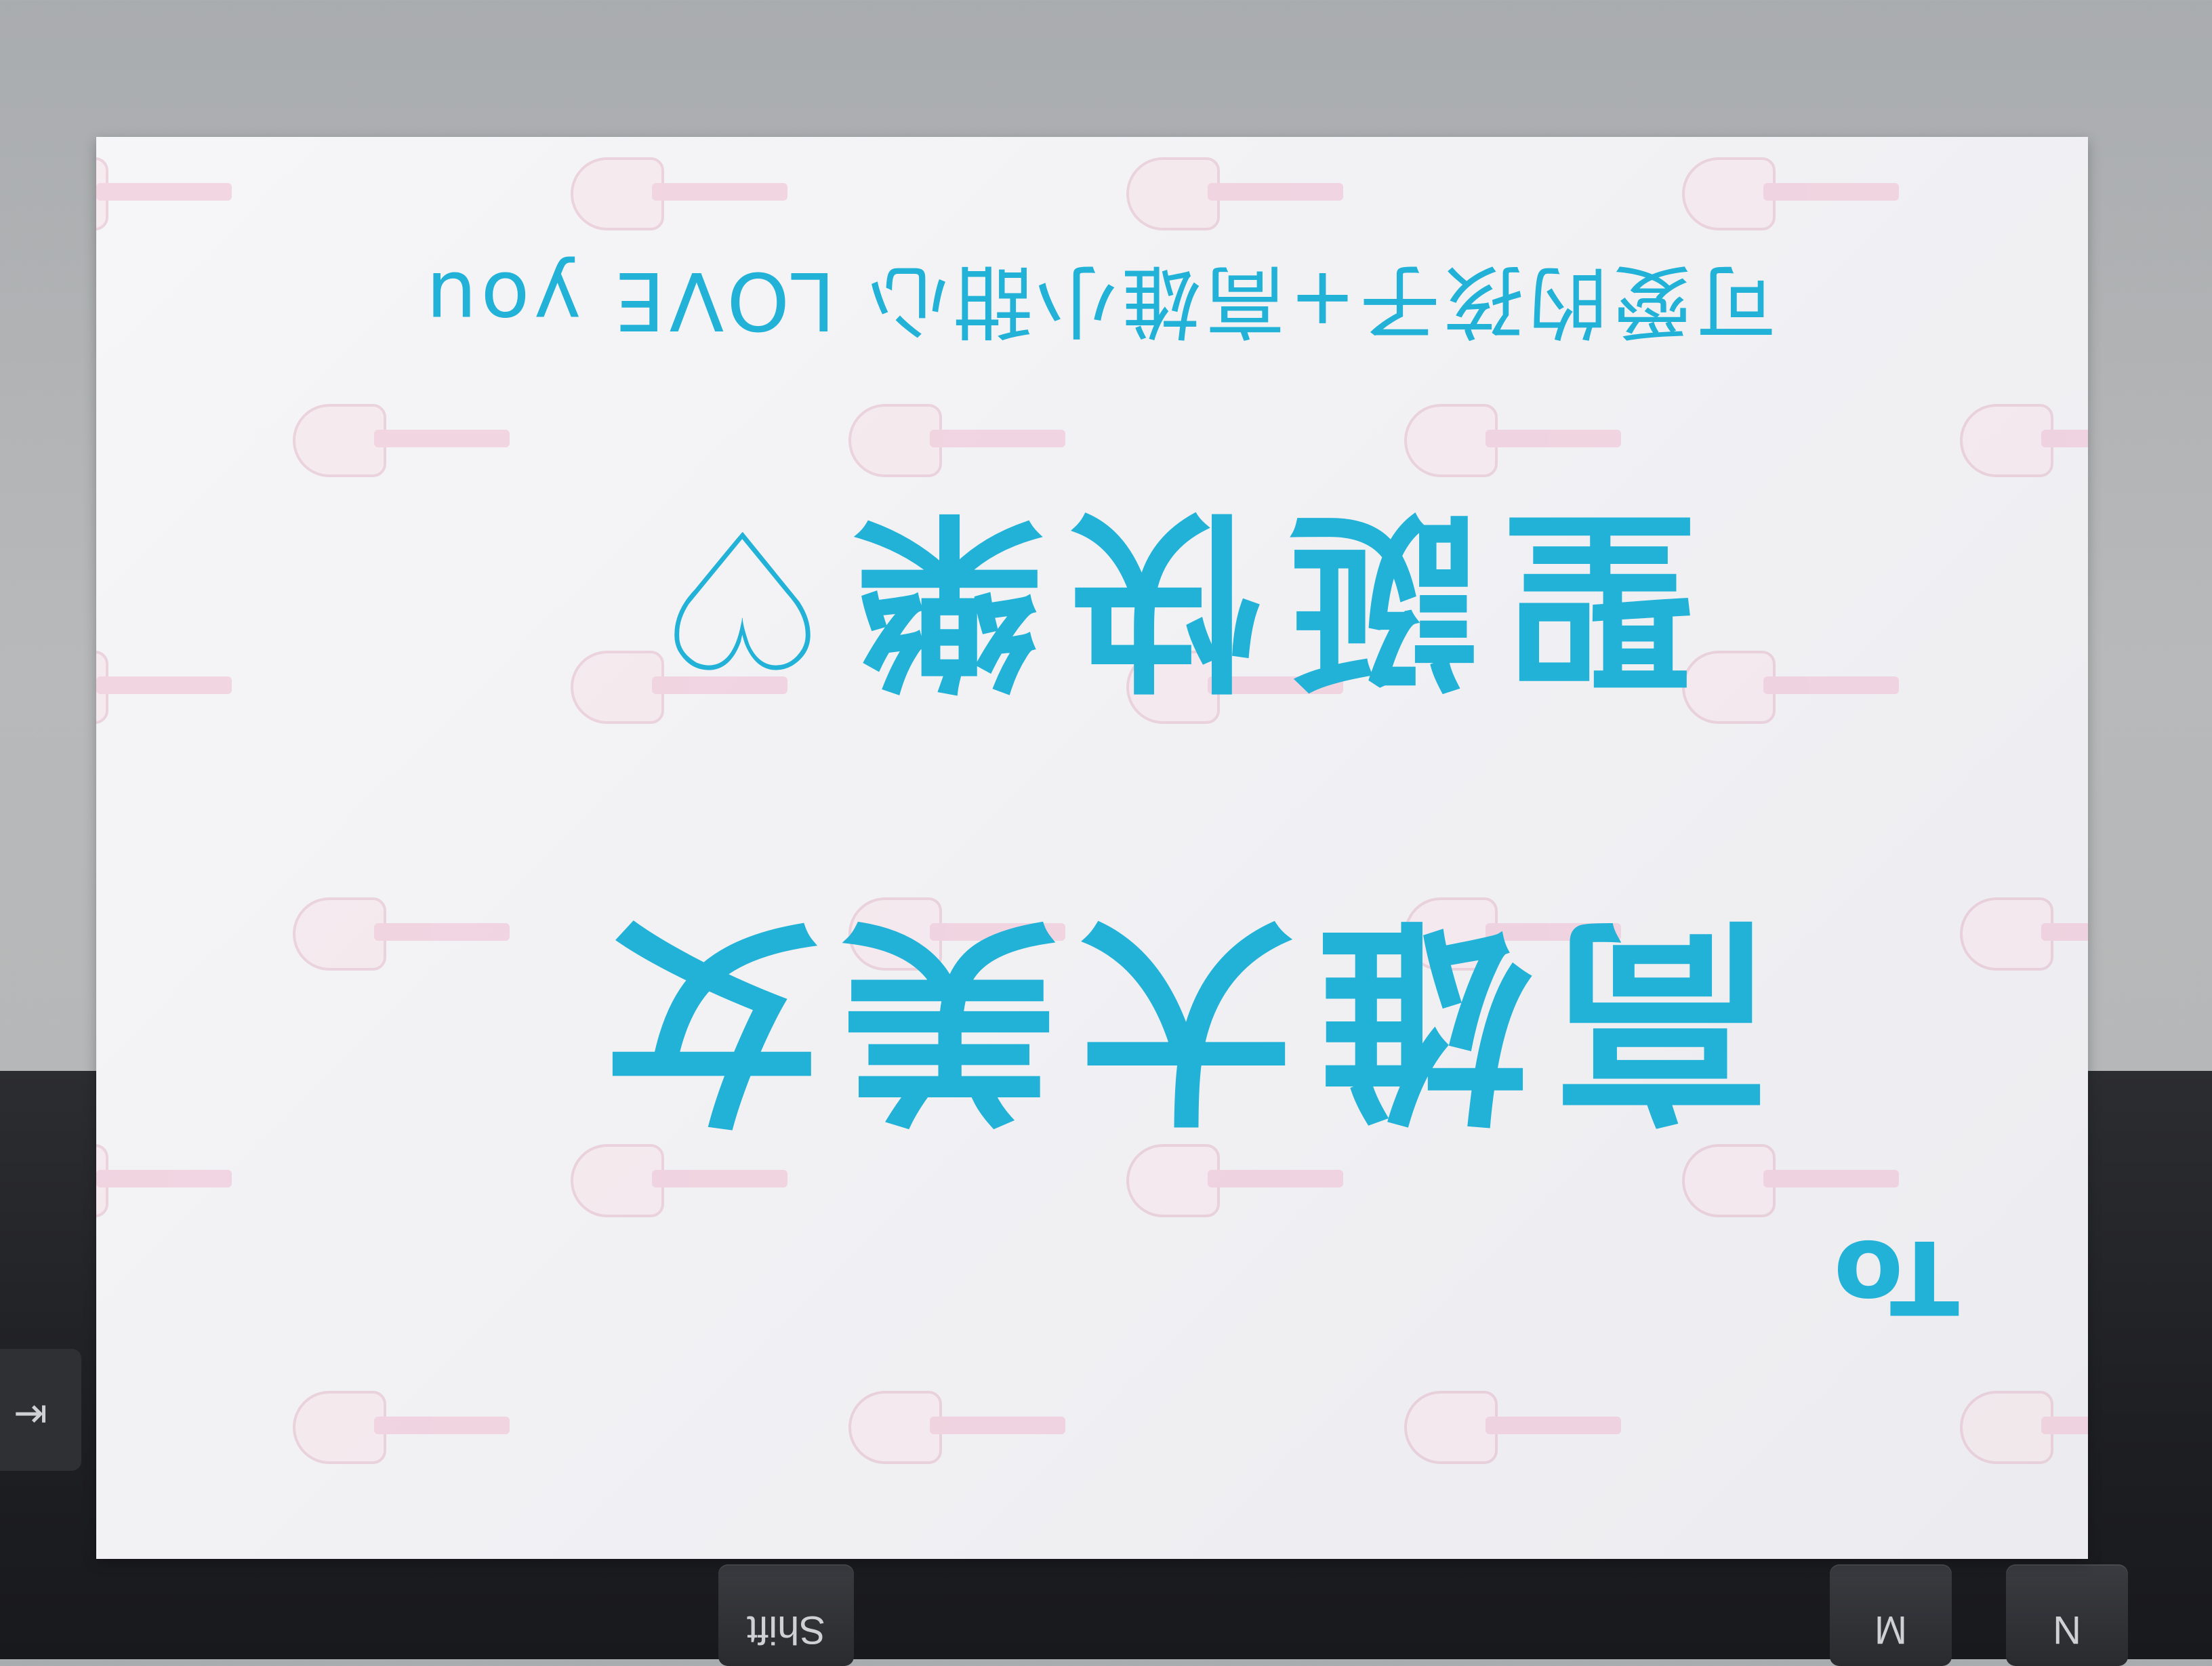 This screenshot has width=2212, height=1666. I want to click on n-key: N, so click(2067, 1615).